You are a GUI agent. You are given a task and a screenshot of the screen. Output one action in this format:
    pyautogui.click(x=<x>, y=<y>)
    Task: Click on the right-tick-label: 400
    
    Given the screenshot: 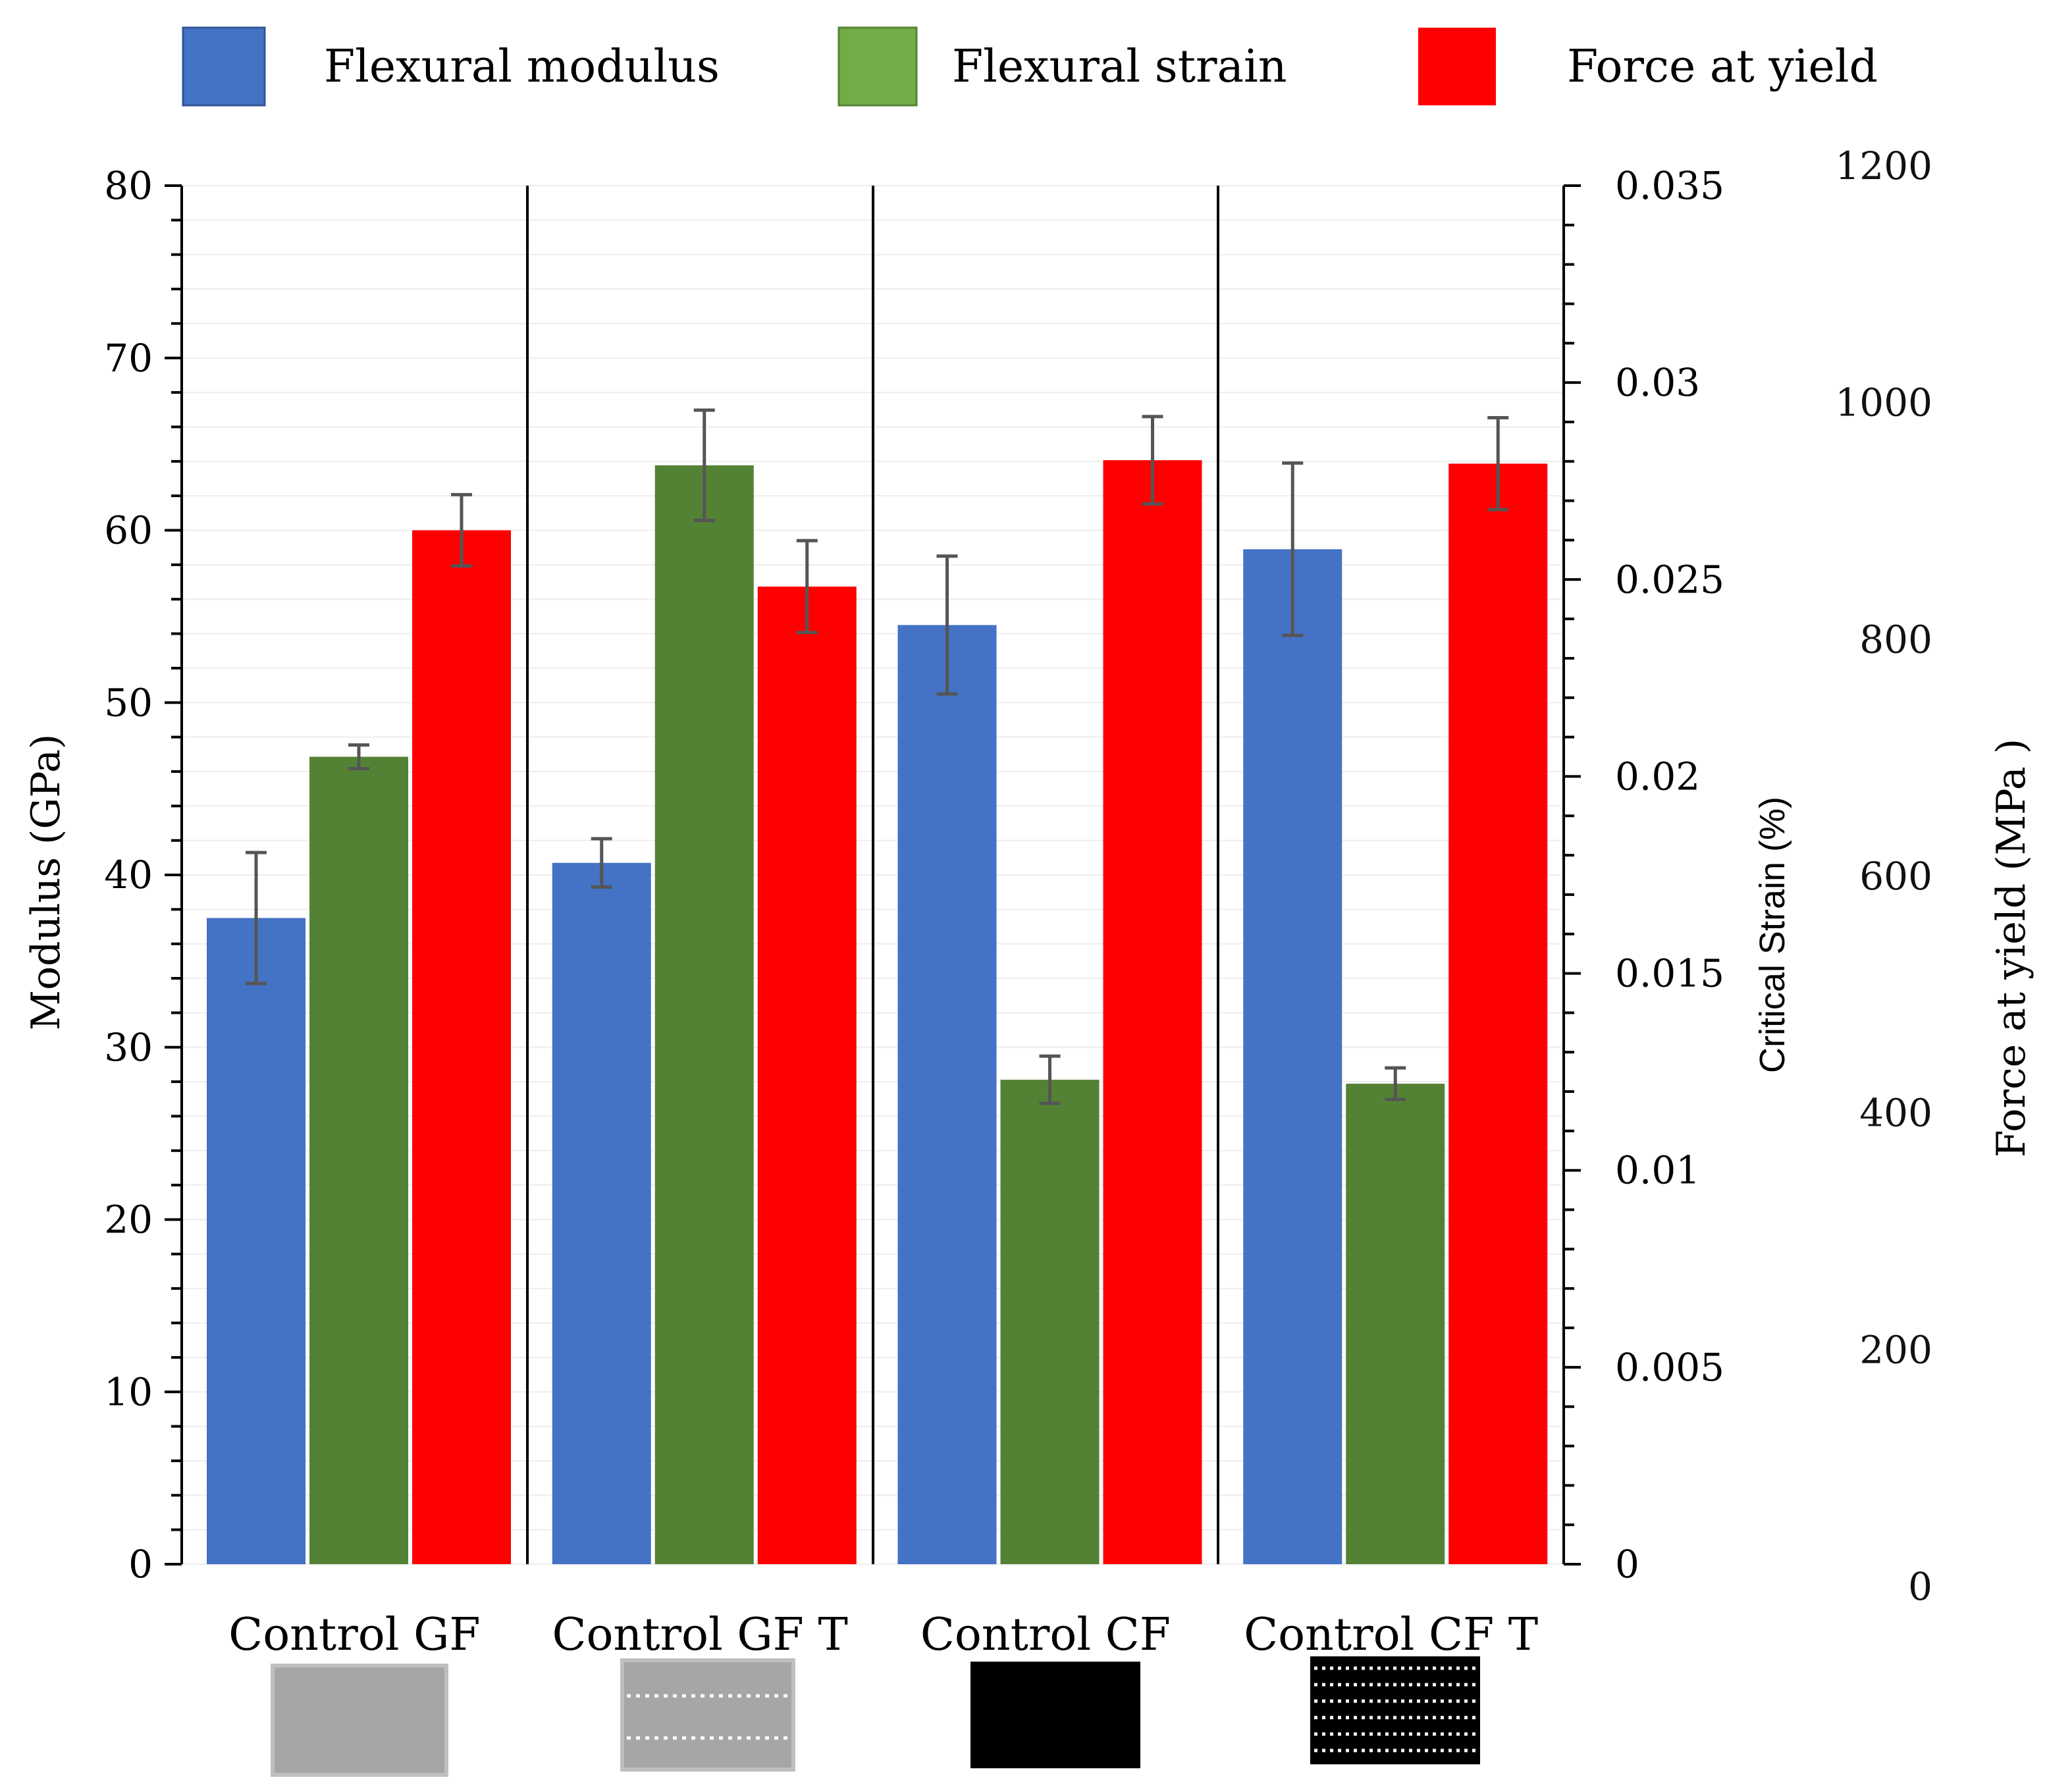 What is the action you would take?
    pyautogui.click(x=1895, y=1113)
    